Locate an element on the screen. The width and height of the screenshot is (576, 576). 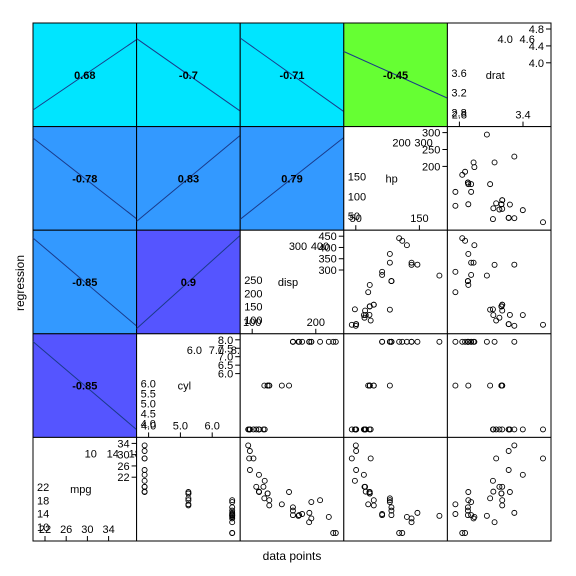
tick-label: 5.0 is located at coordinates (148, 405).